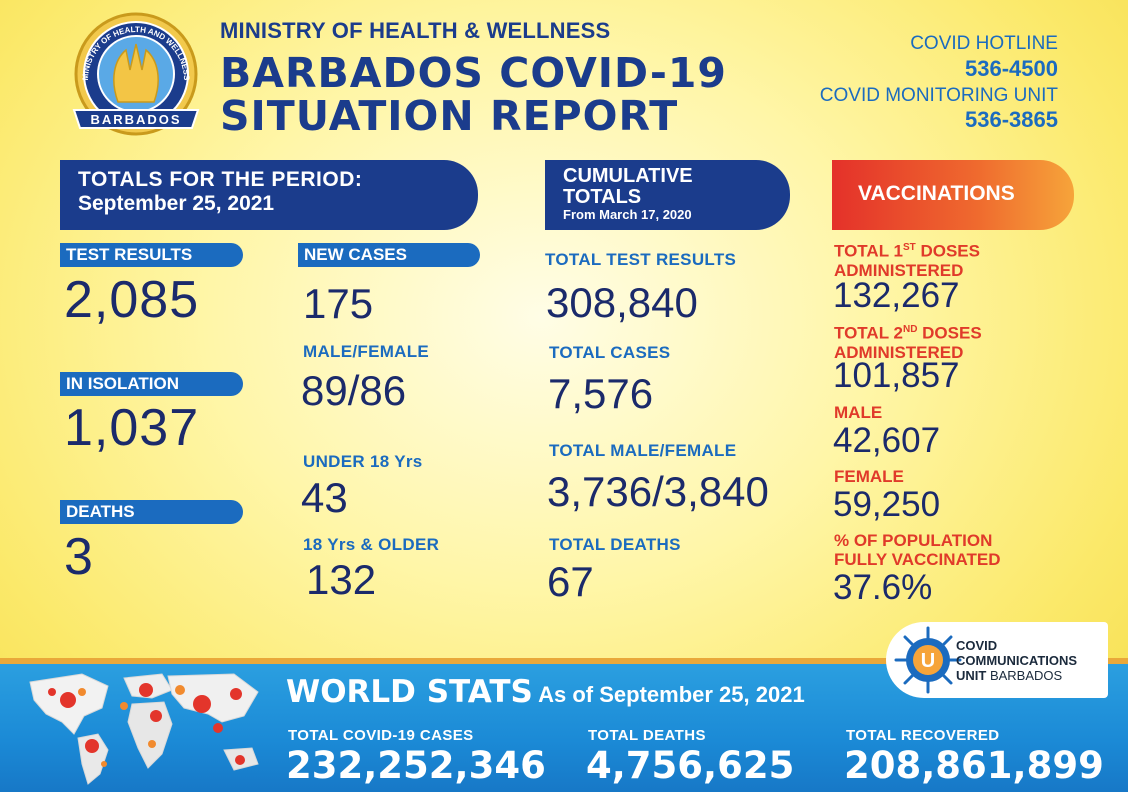  What do you see at coordinates (647, 735) in the screenshot?
I see `world-deaths-label: TOTAL DEATHS` at bounding box center [647, 735].